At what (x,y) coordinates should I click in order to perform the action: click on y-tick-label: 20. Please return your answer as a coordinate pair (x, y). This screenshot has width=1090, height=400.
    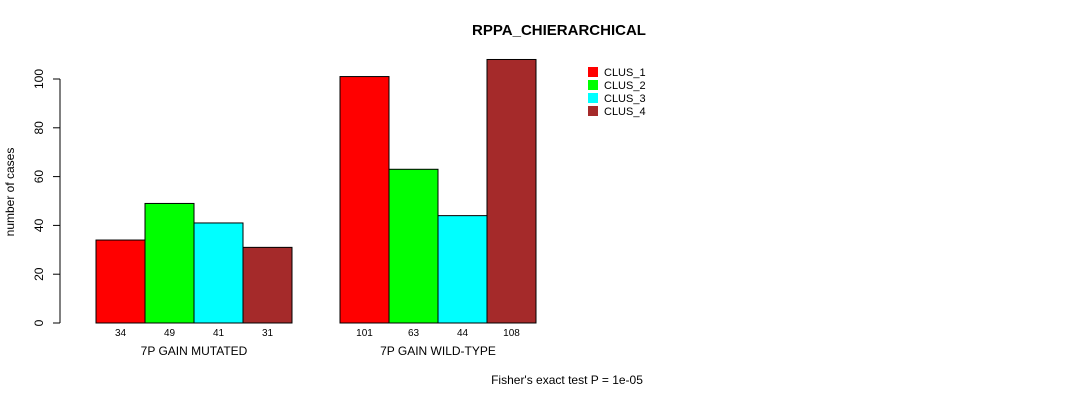
    Looking at the image, I should click on (39, 274).